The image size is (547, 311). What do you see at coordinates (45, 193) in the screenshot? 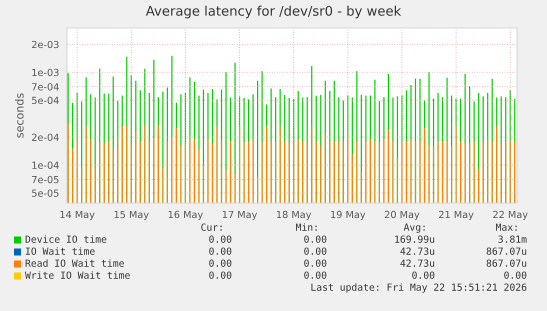
I see `y-tick-label: 5e-05` at bounding box center [45, 193].